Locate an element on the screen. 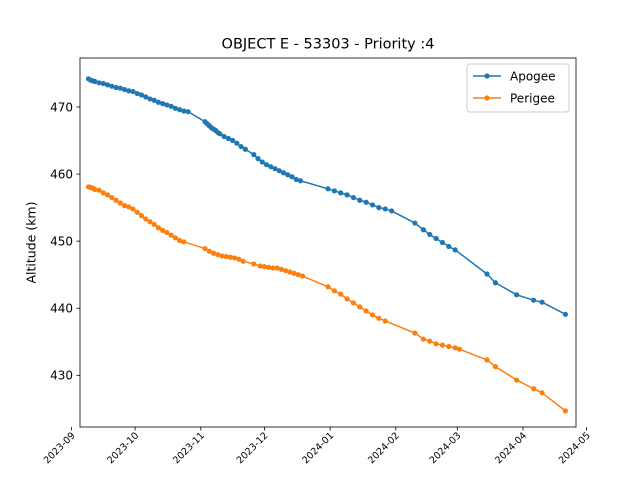 The image size is (640, 480). y-tick-label: 450 is located at coordinates (61, 241).